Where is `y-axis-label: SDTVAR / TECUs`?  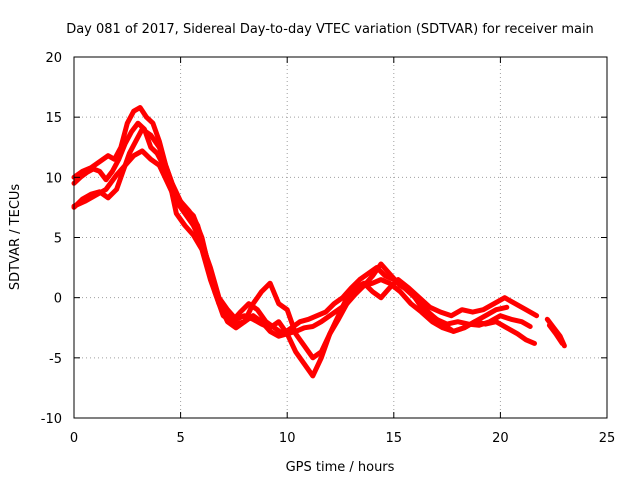 y-axis-label: SDTVAR / TECUs is located at coordinates (15, 237).